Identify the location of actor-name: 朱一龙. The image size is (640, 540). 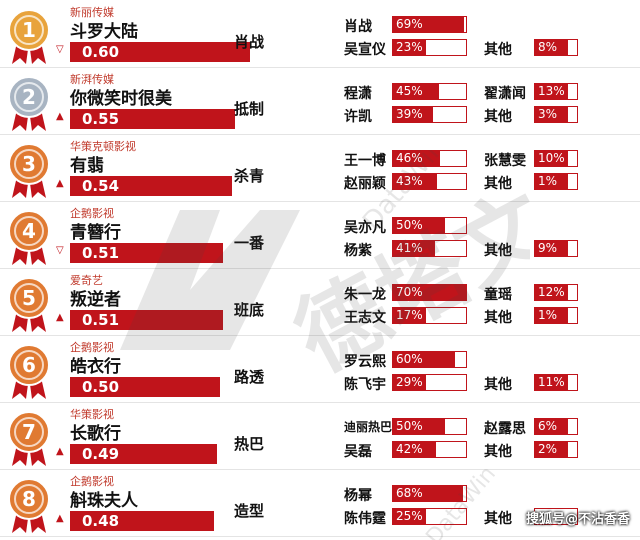
(365, 295).